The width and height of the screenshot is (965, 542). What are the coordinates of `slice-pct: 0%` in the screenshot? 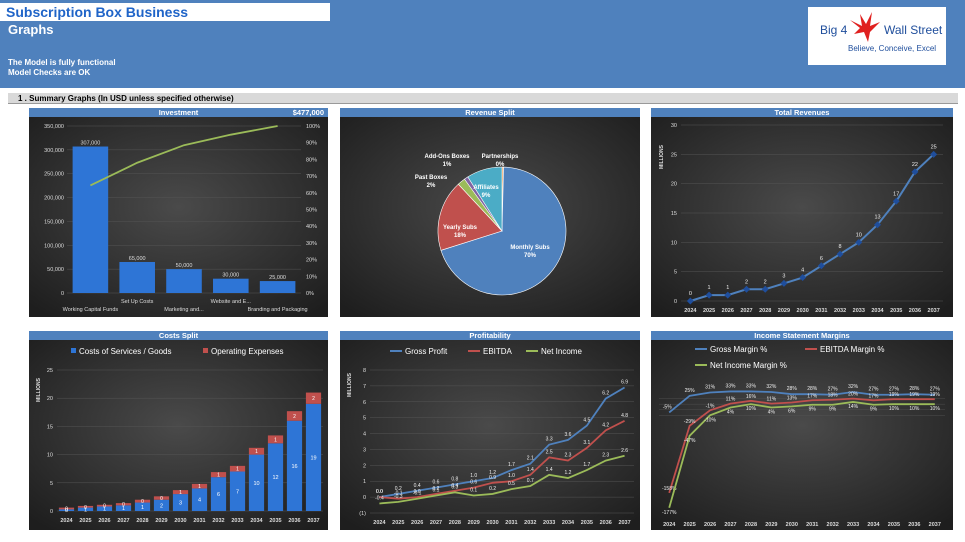 It's located at (500, 165).